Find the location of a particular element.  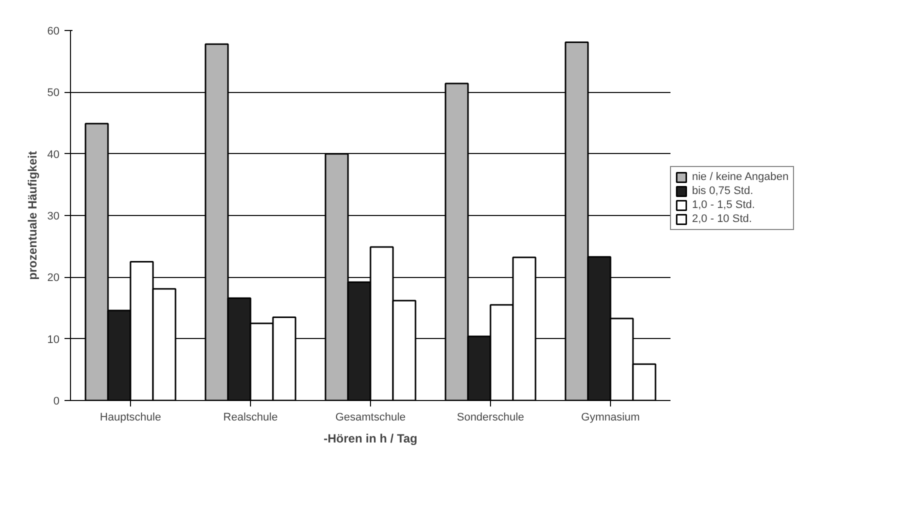

y-tick-label: 60 is located at coordinates (53, 32).